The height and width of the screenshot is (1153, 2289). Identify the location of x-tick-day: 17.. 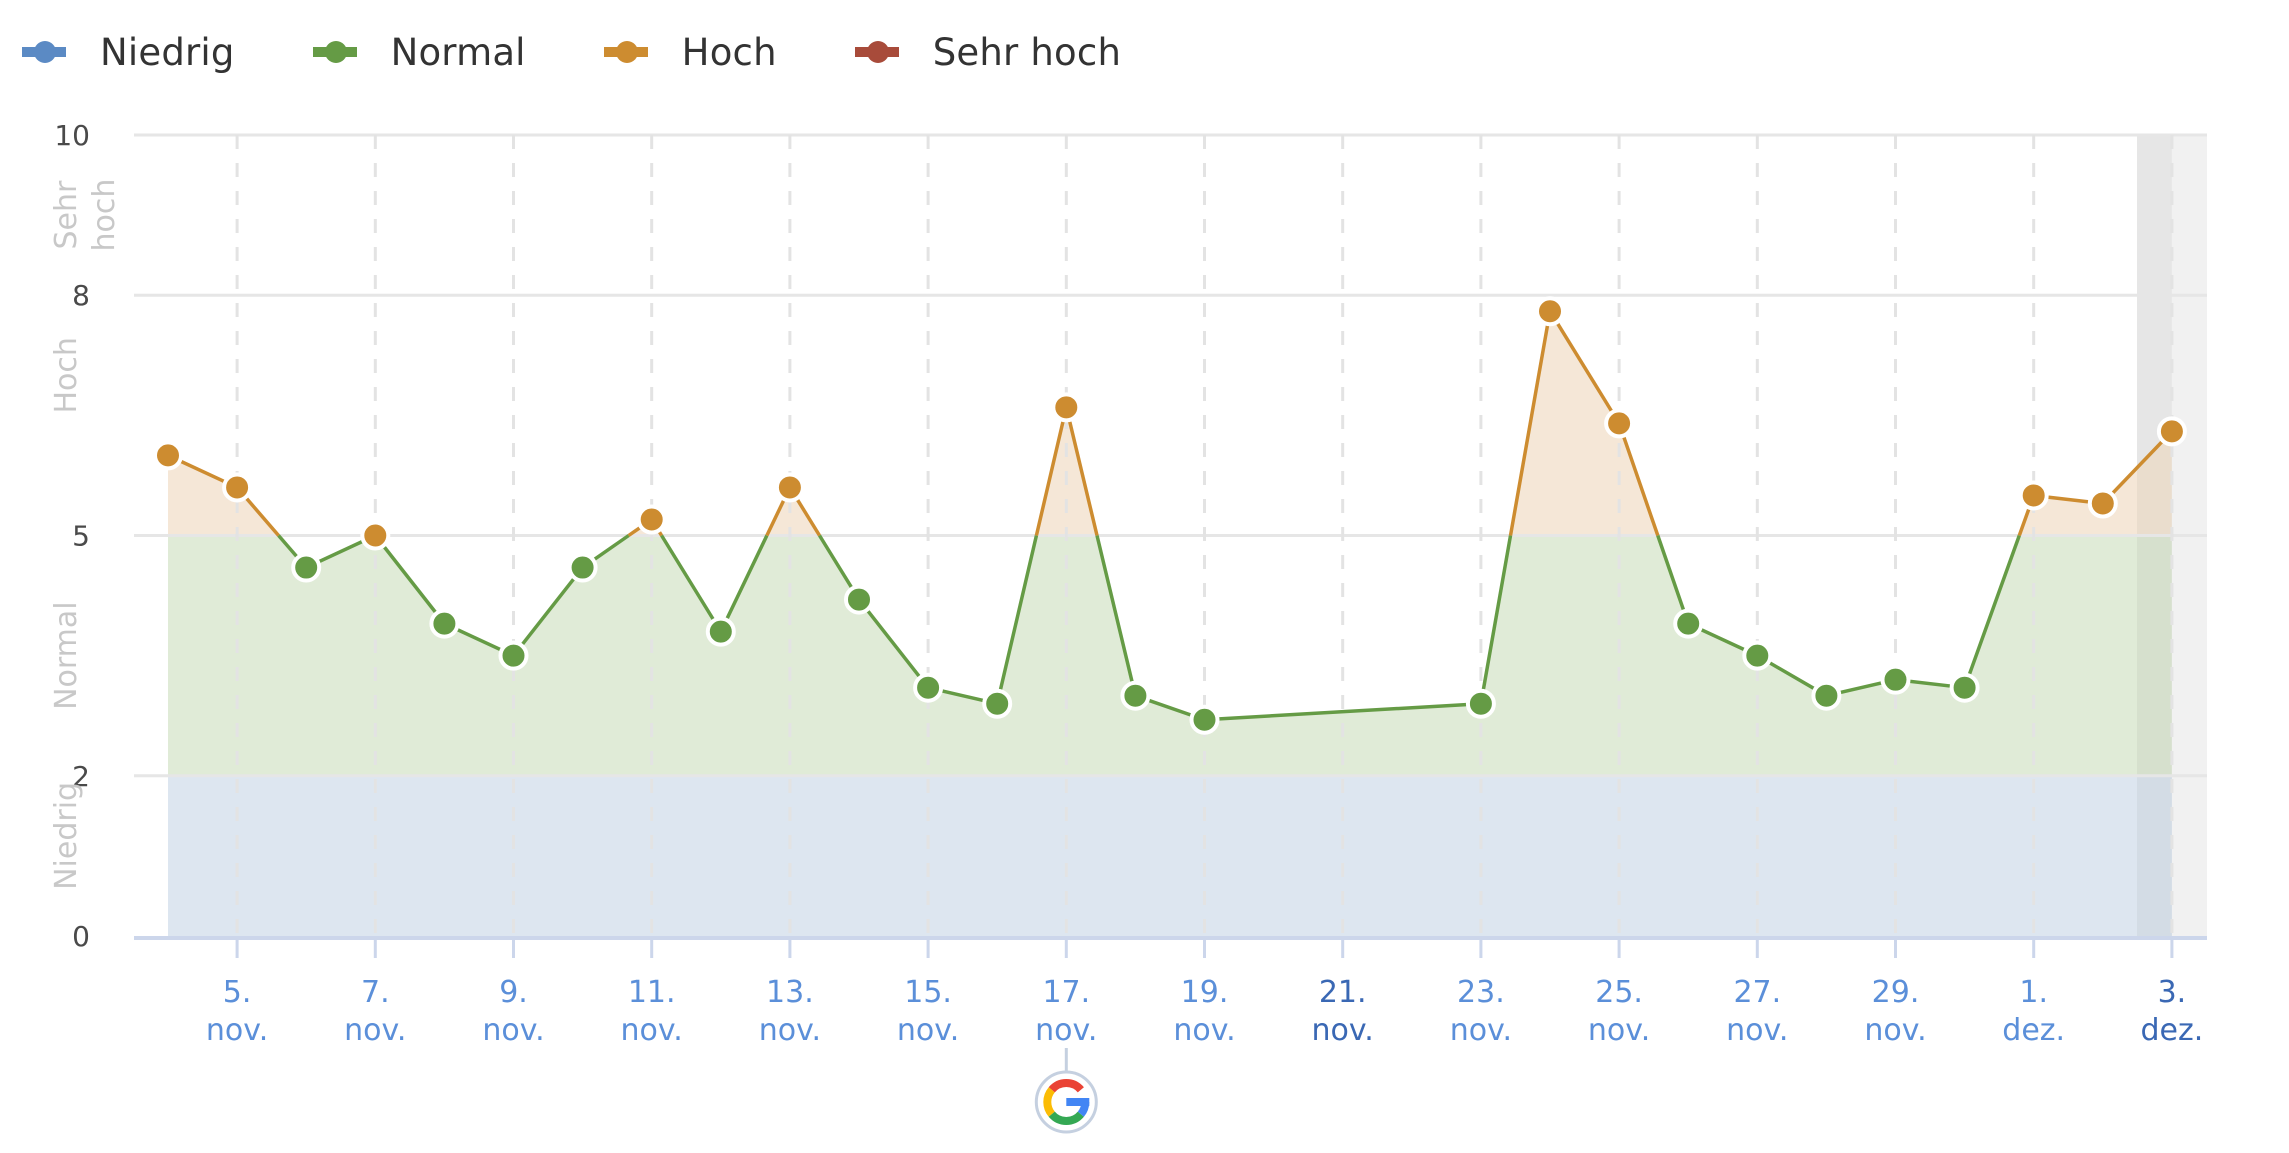
(1066, 992).